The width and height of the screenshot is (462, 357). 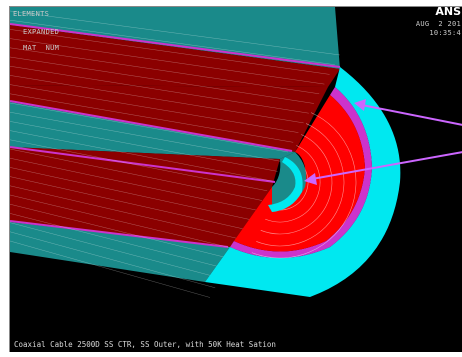 What do you see at coordinates (41, 48) in the screenshot?
I see `legend-line-3: MAT NUM` at bounding box center [41, 48].